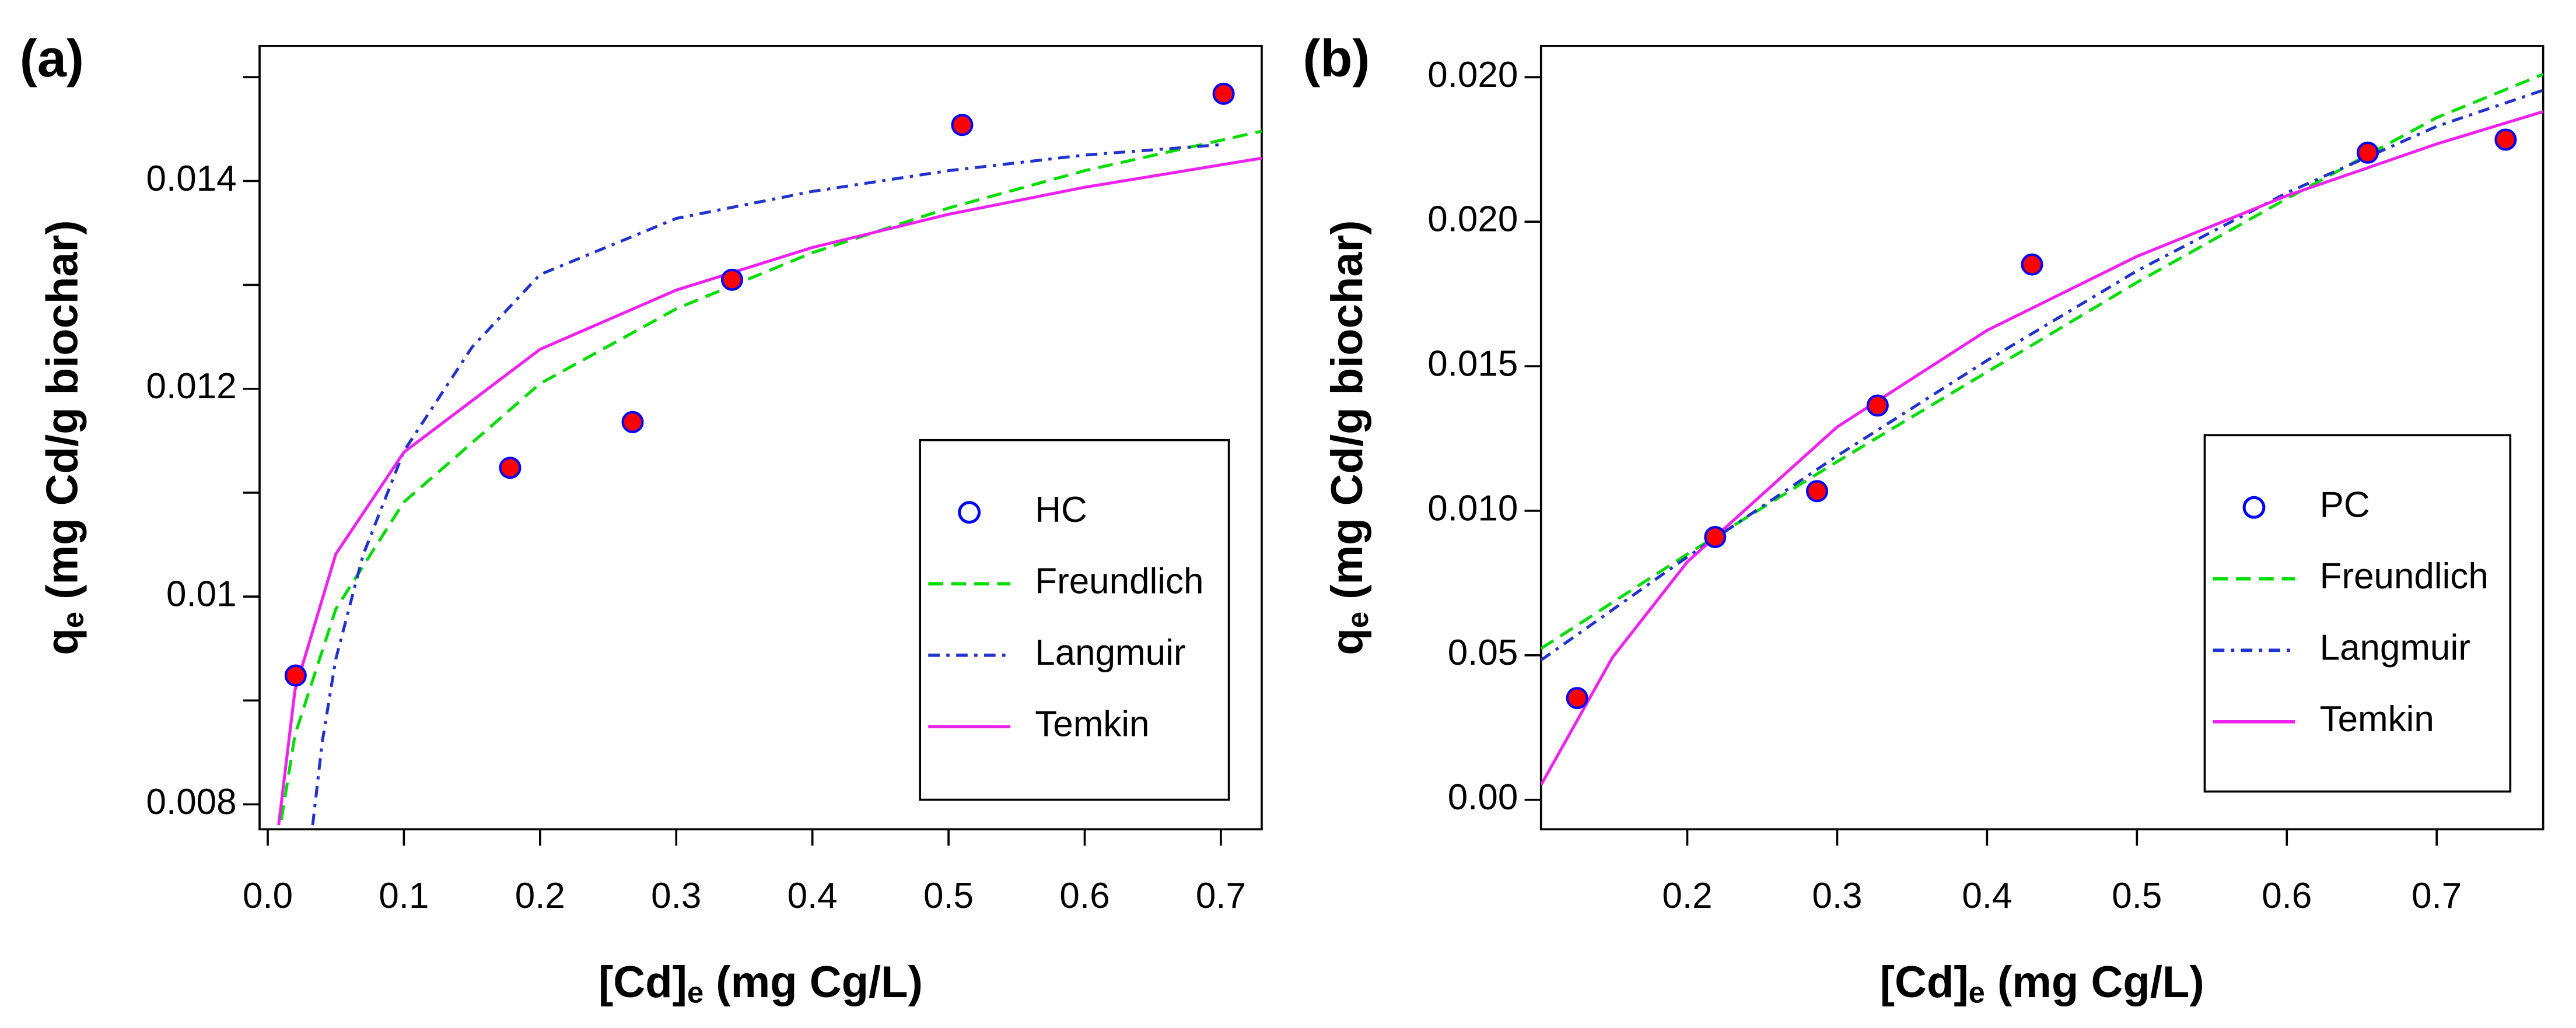  I want to click on legend: PC Freundlich Langmuir Temkin, so click(2357, 613).